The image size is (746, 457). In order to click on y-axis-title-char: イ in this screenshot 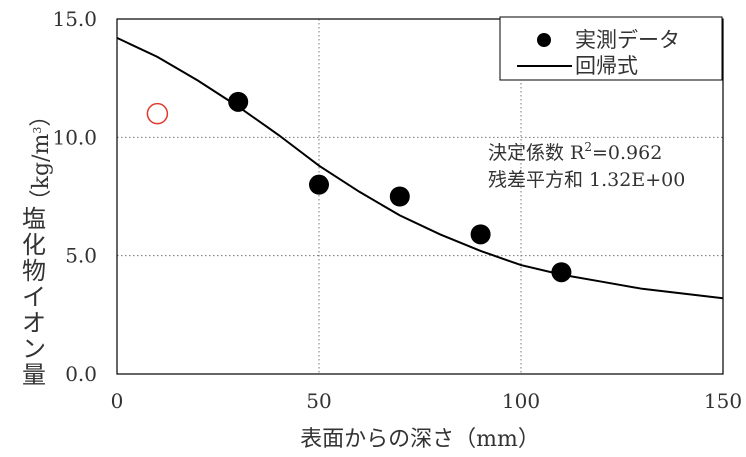, I will do `click(34, 297)`.